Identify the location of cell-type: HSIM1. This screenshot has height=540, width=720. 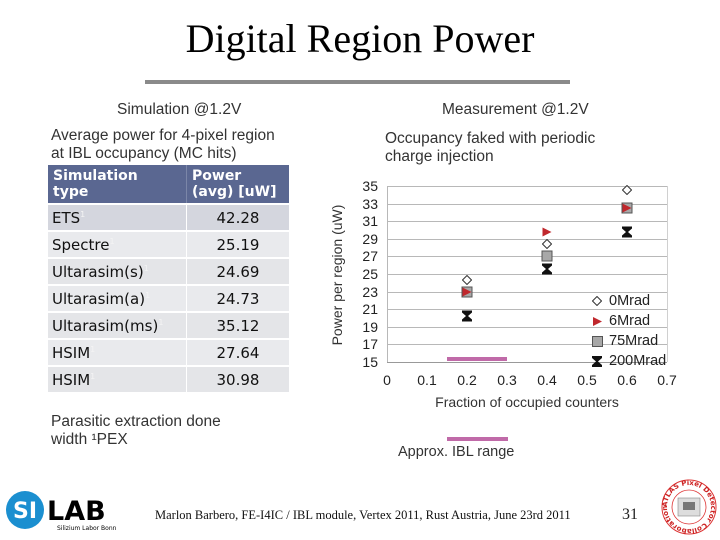
(117, 378).